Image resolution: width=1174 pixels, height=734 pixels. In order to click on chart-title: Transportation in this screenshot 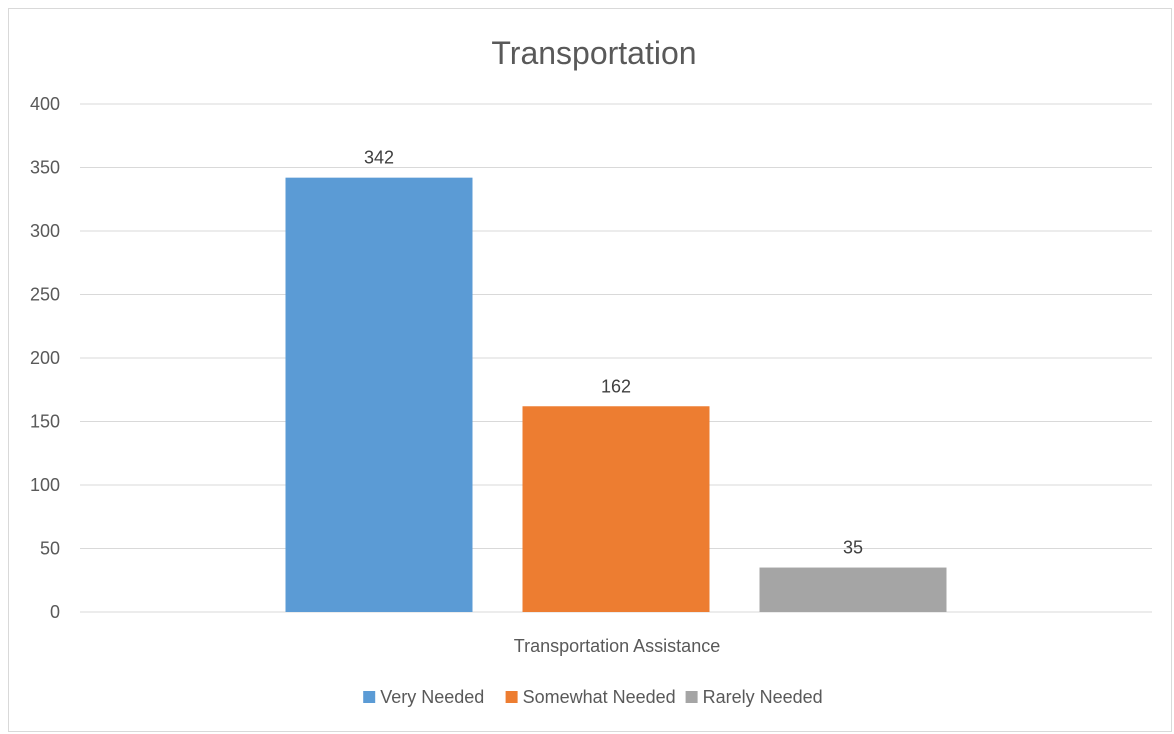, I will do `click(593, 53)`.